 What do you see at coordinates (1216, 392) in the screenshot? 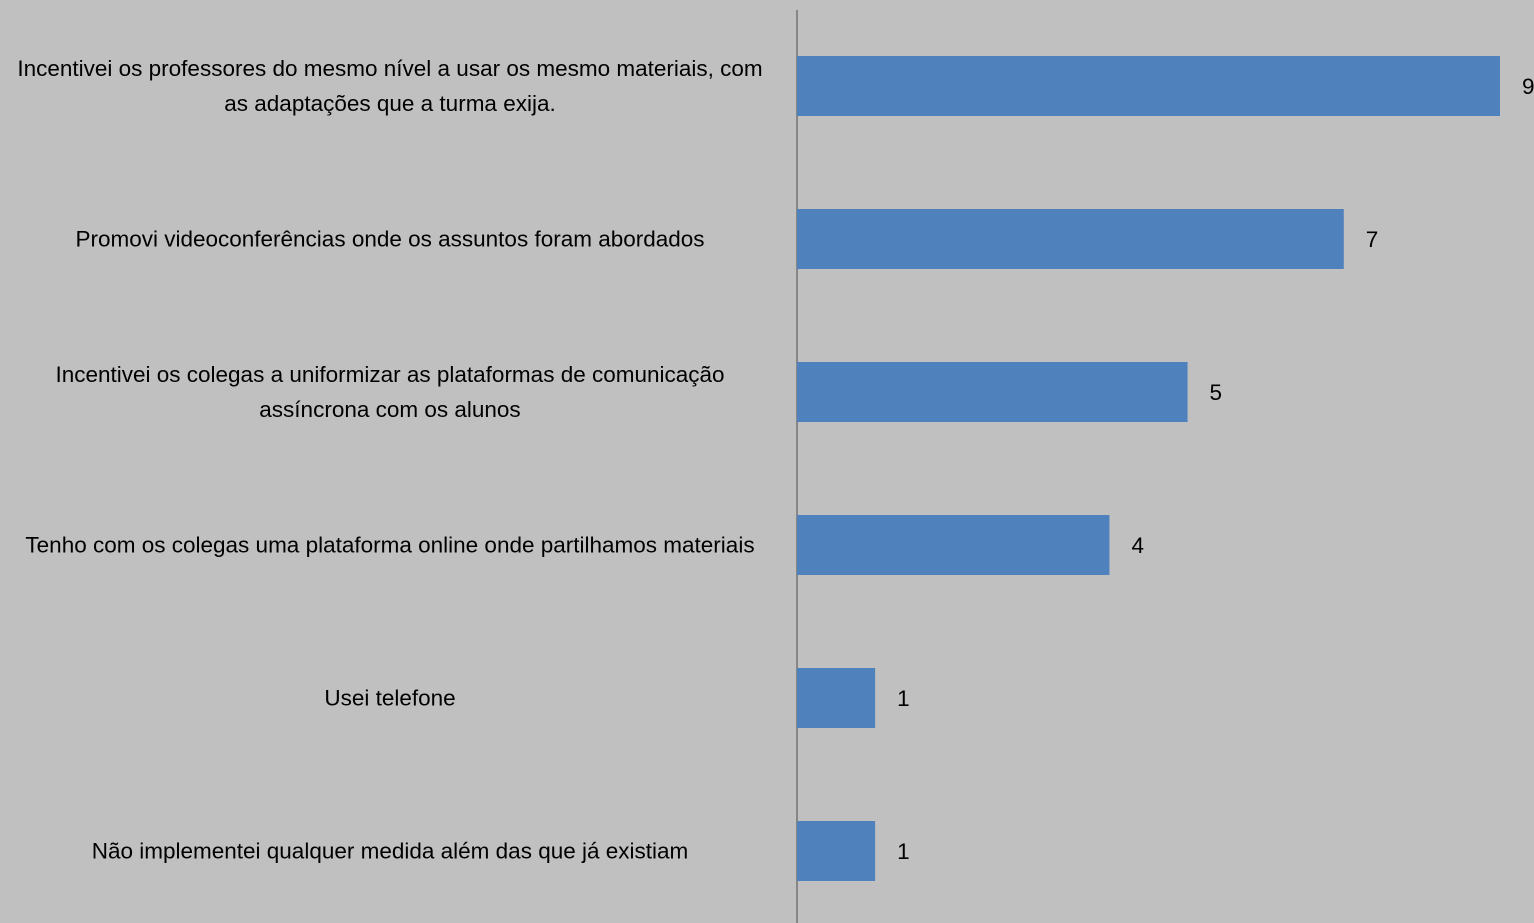
I see `value-label: 5` at bounding box center [1216, 392].